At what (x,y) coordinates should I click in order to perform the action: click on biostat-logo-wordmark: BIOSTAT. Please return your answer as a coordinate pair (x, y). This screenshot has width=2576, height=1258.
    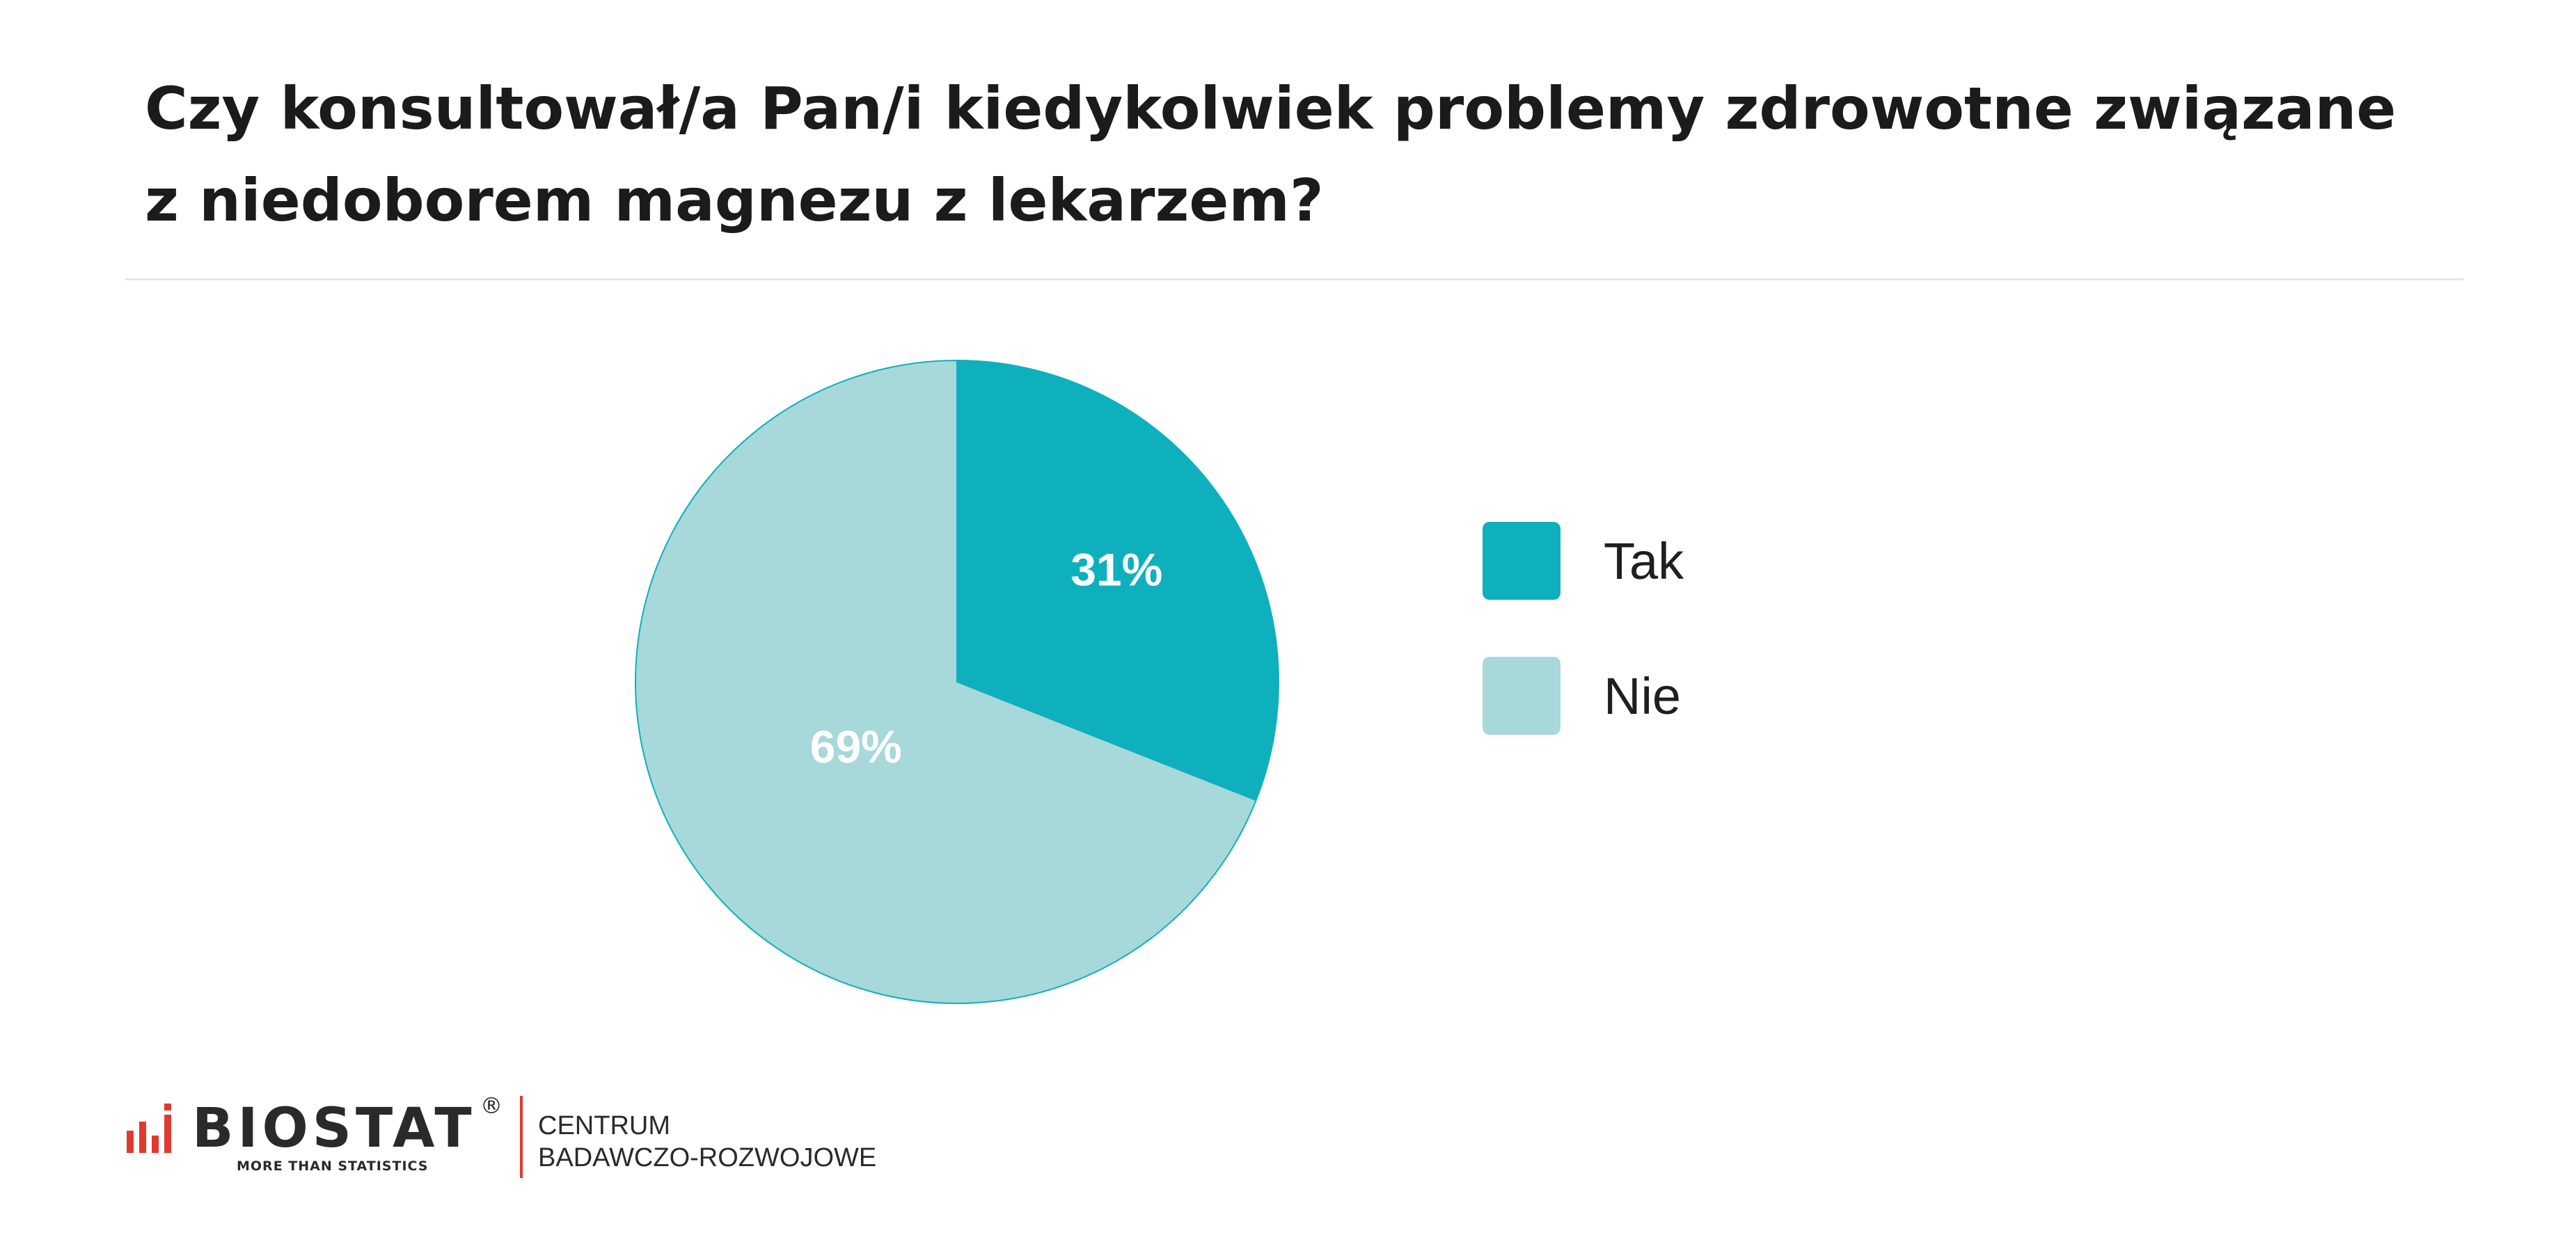
    Looking at the image, I should click on (334, 1128).